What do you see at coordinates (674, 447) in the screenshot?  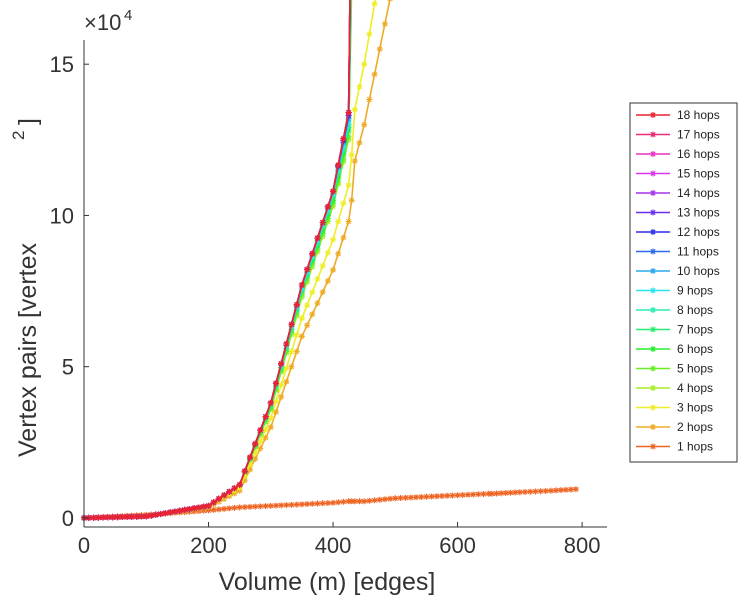 I see `legend-entry: 1 hops` at bounding box center [674, 447].